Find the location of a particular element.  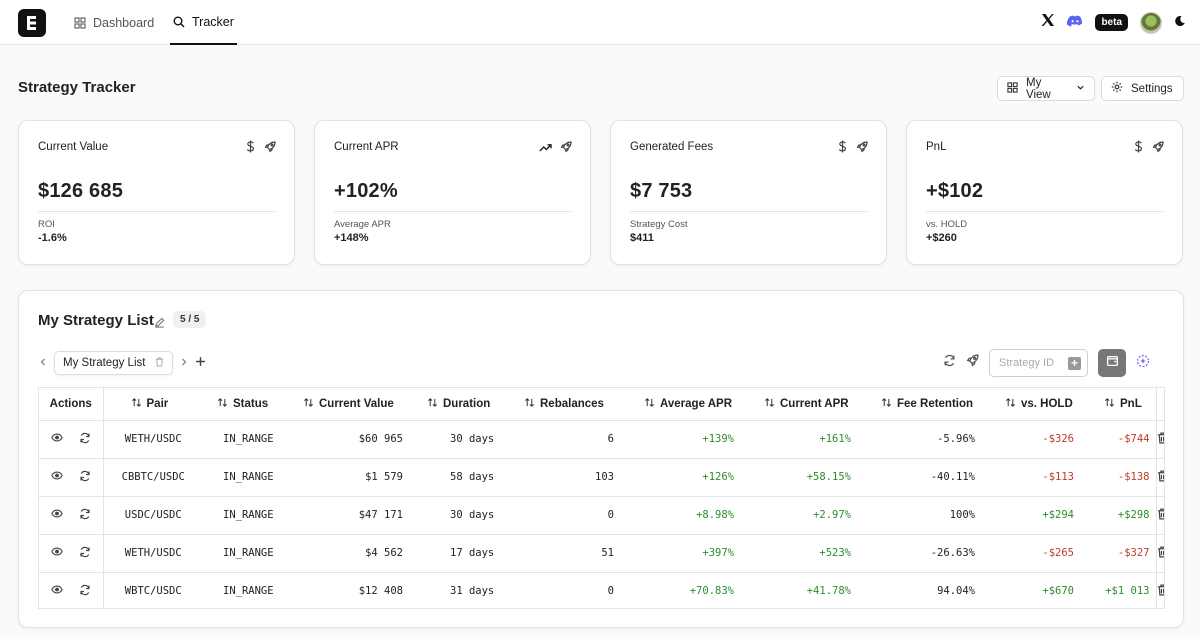

strategy-id-input is located at coordinates (1032, 363).